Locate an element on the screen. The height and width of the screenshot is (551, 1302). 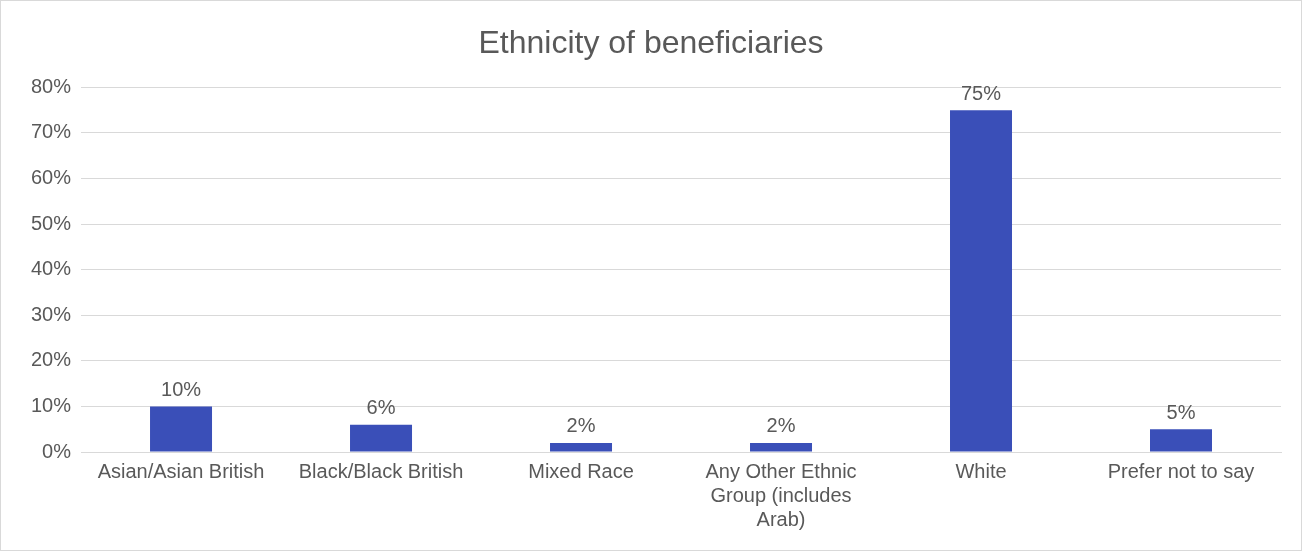
x-tick-label: White is located at coordinates (981, 470).